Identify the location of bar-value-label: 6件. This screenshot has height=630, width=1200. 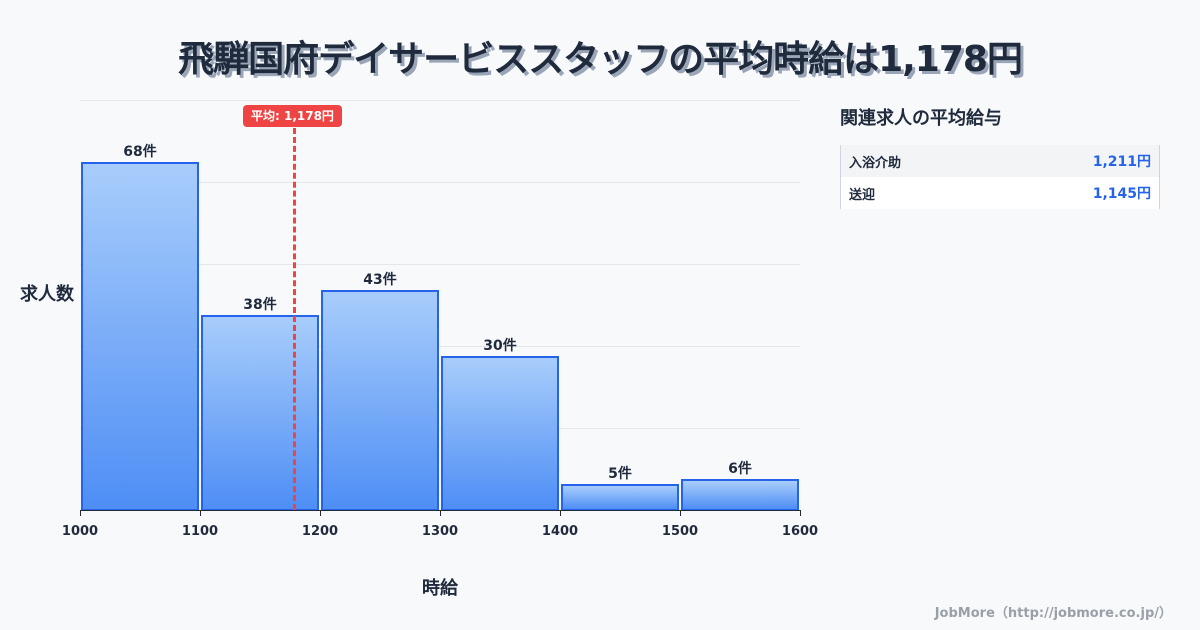
(740, 469).